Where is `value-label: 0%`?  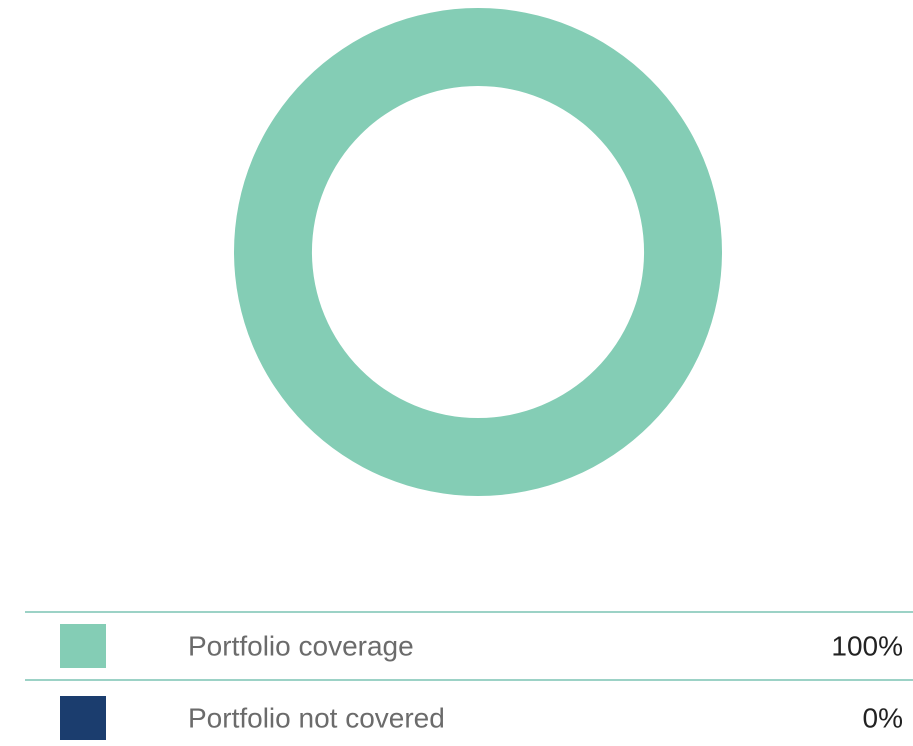 value-label: 0% is located at coordinates (883, 717).